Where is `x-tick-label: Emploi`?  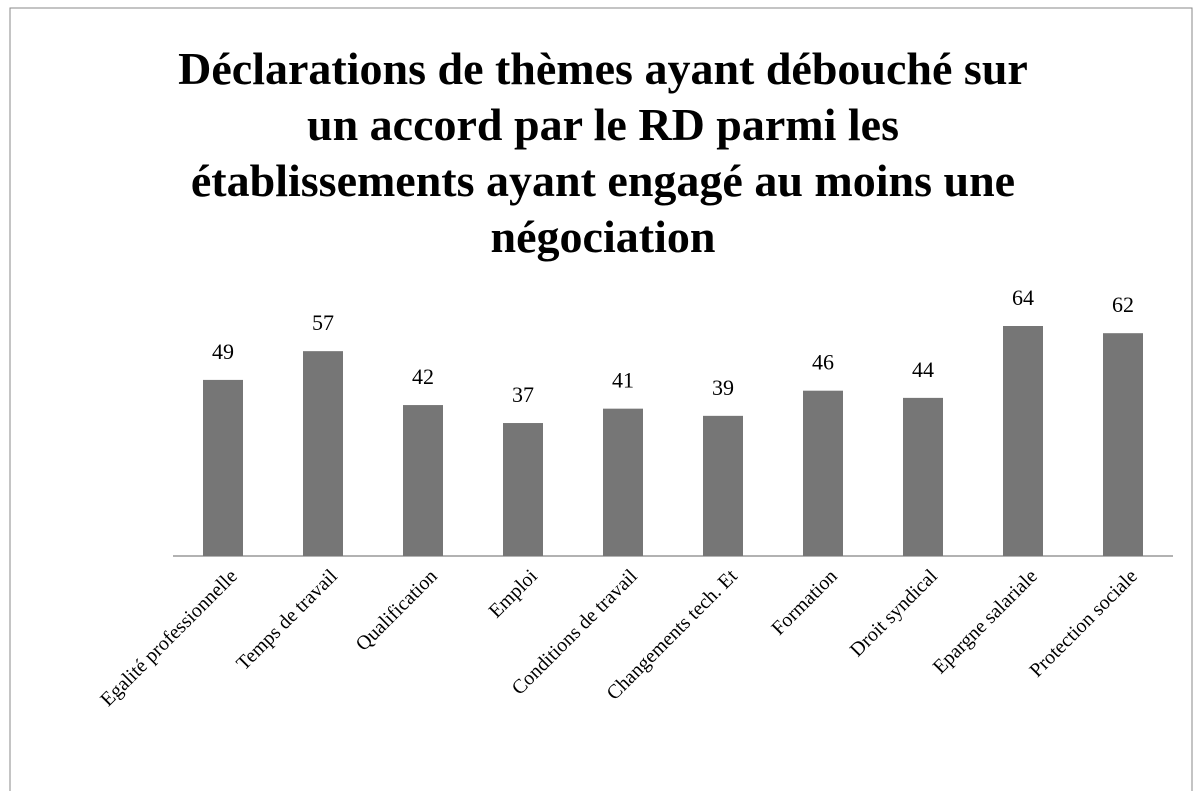 x-tick-label: Emploi is located at coordinates (514, 594).